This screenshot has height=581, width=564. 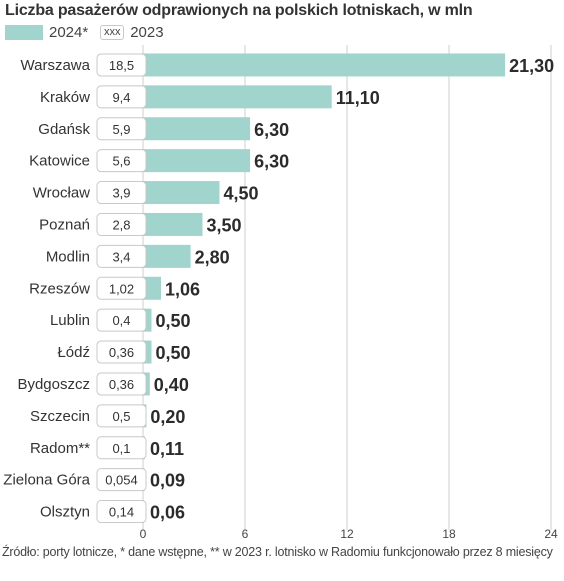 I want to click on value-label-2023: 0,1, so click(x=121, y=448).